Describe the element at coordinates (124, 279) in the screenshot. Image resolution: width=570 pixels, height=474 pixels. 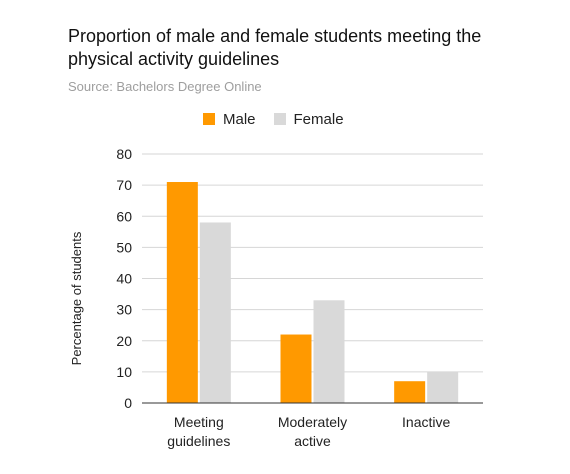
I see `y-tick-label: 40` at that location.